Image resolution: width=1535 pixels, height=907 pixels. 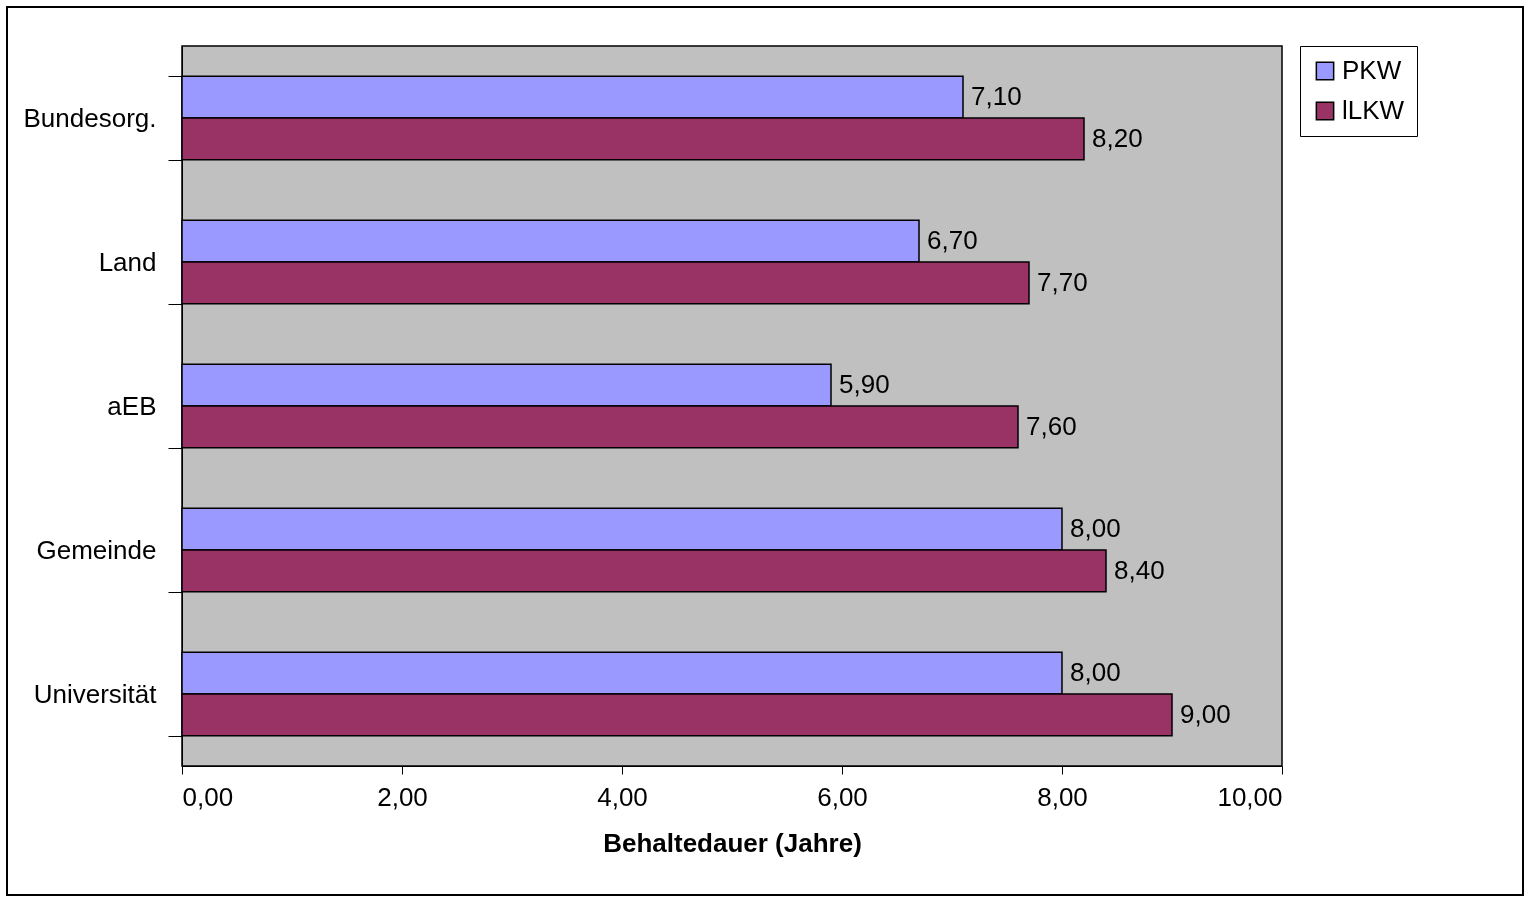 What do you see at coordinates (127, 261) in the screenshot?
I see `y-tick-label: Land` at bounding box center [127, 261].